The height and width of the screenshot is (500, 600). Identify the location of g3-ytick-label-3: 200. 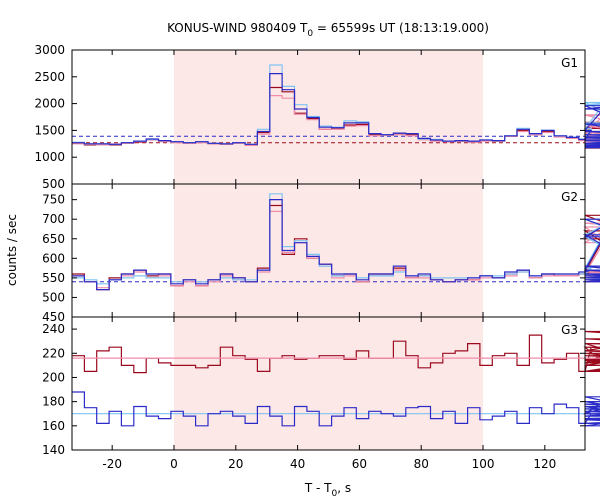
(53, 377).